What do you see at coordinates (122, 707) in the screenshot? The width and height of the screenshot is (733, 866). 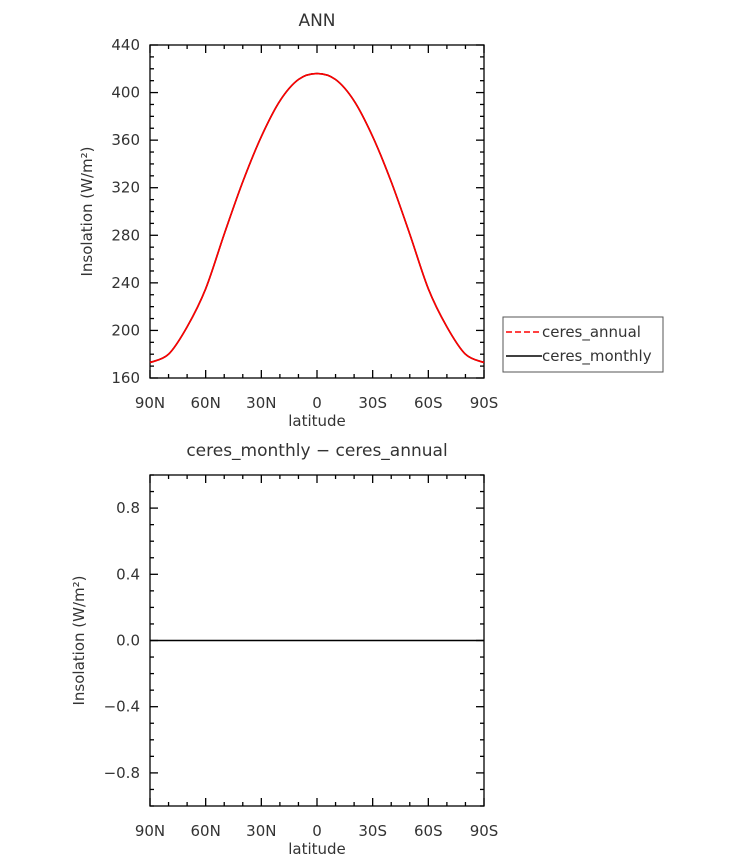 I see `y-tick-label: −0.4` at bounding box center [122, 707].